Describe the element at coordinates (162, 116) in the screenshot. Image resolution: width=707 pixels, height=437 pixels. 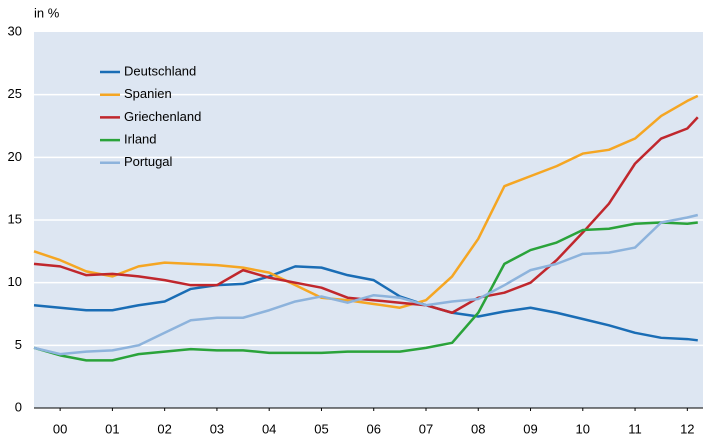
I see `legend-label: Griechenland` at that location.